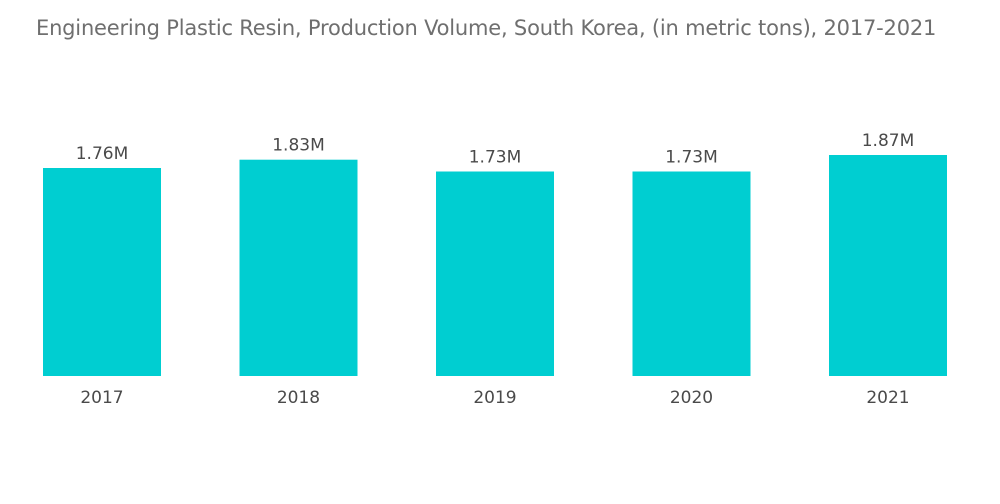 The image size is (1000, 504). I want to click on data-label-2019: 1.73M, so click(495, 158).